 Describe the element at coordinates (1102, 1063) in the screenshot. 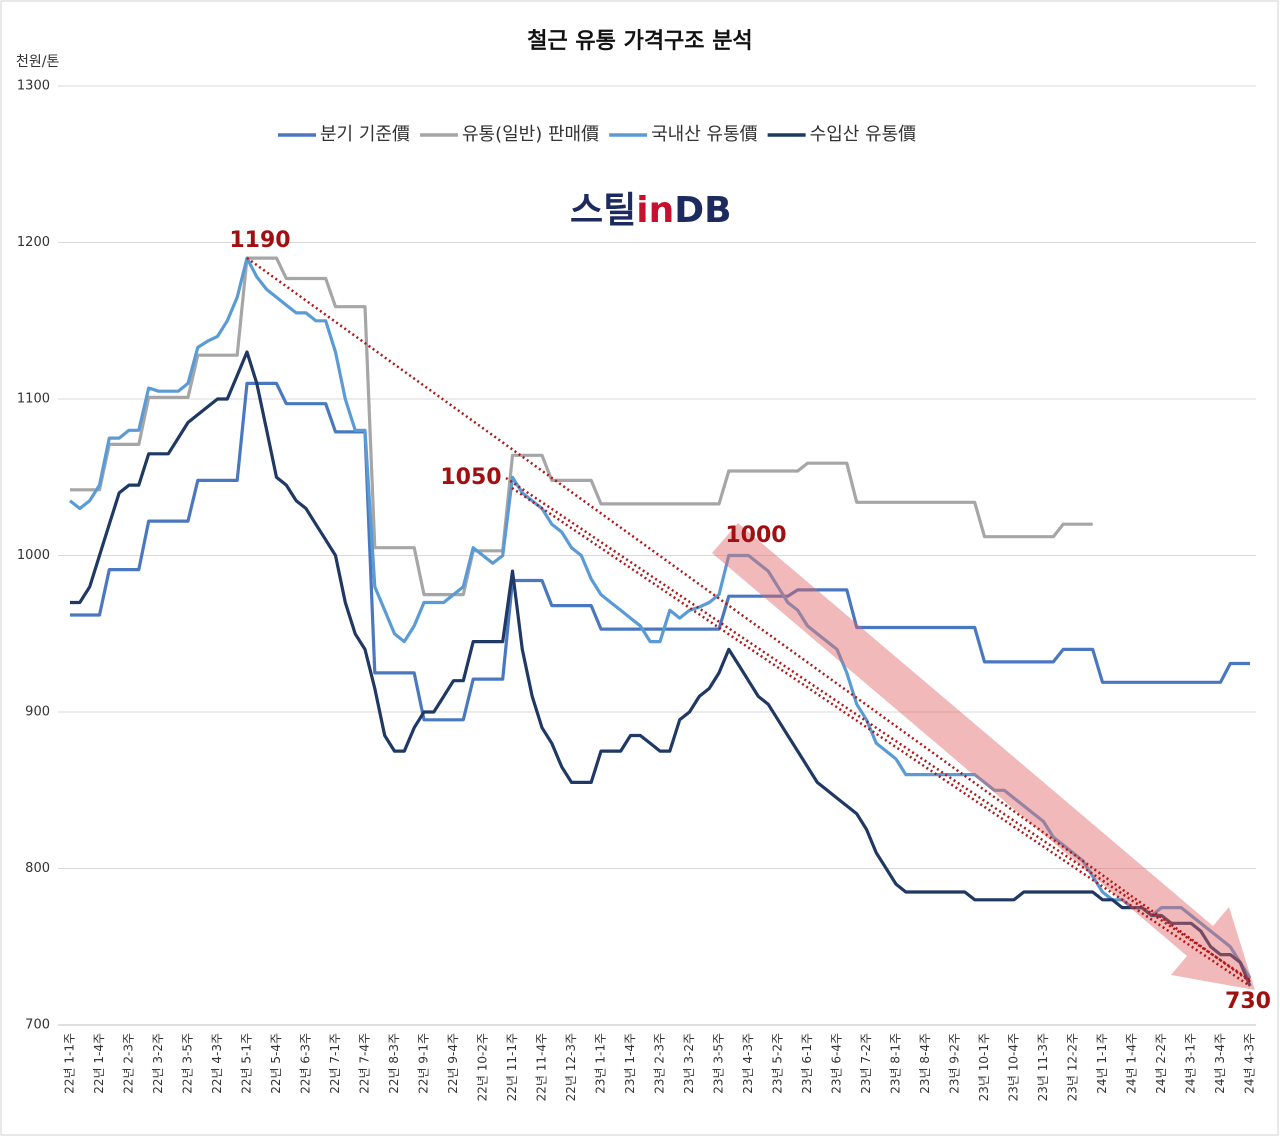

I see `x-tick-label: 24년 1-1주` at that location.